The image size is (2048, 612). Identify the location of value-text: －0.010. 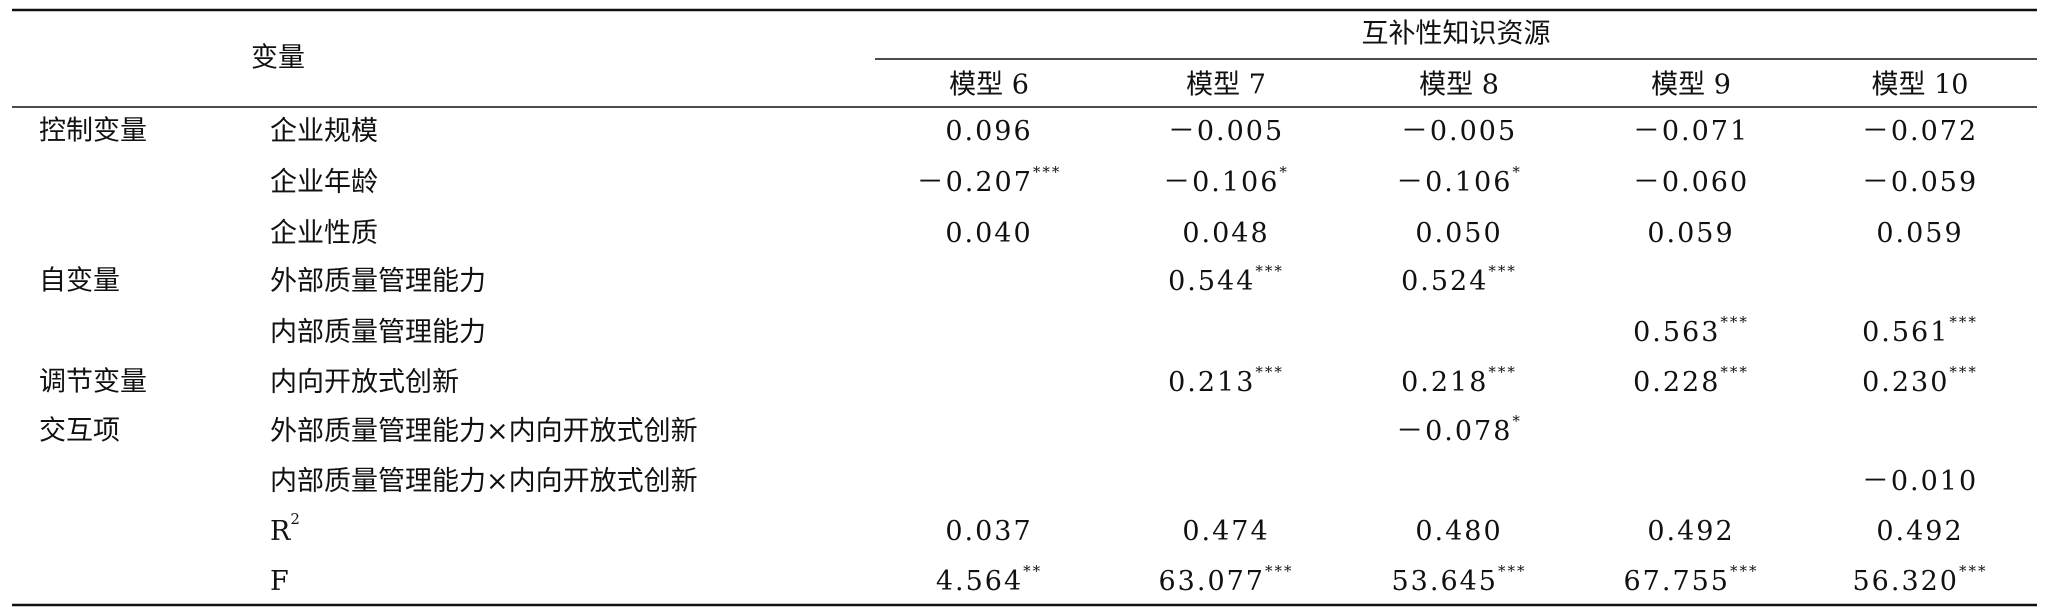
(1920, 481).